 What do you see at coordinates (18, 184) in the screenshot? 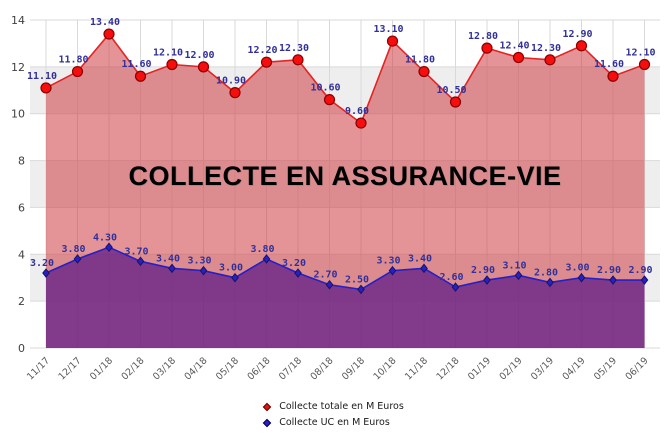
I see `y-axis-labels: 0 2 4 6 8 10 12 14` at bounding box center [18, 184].